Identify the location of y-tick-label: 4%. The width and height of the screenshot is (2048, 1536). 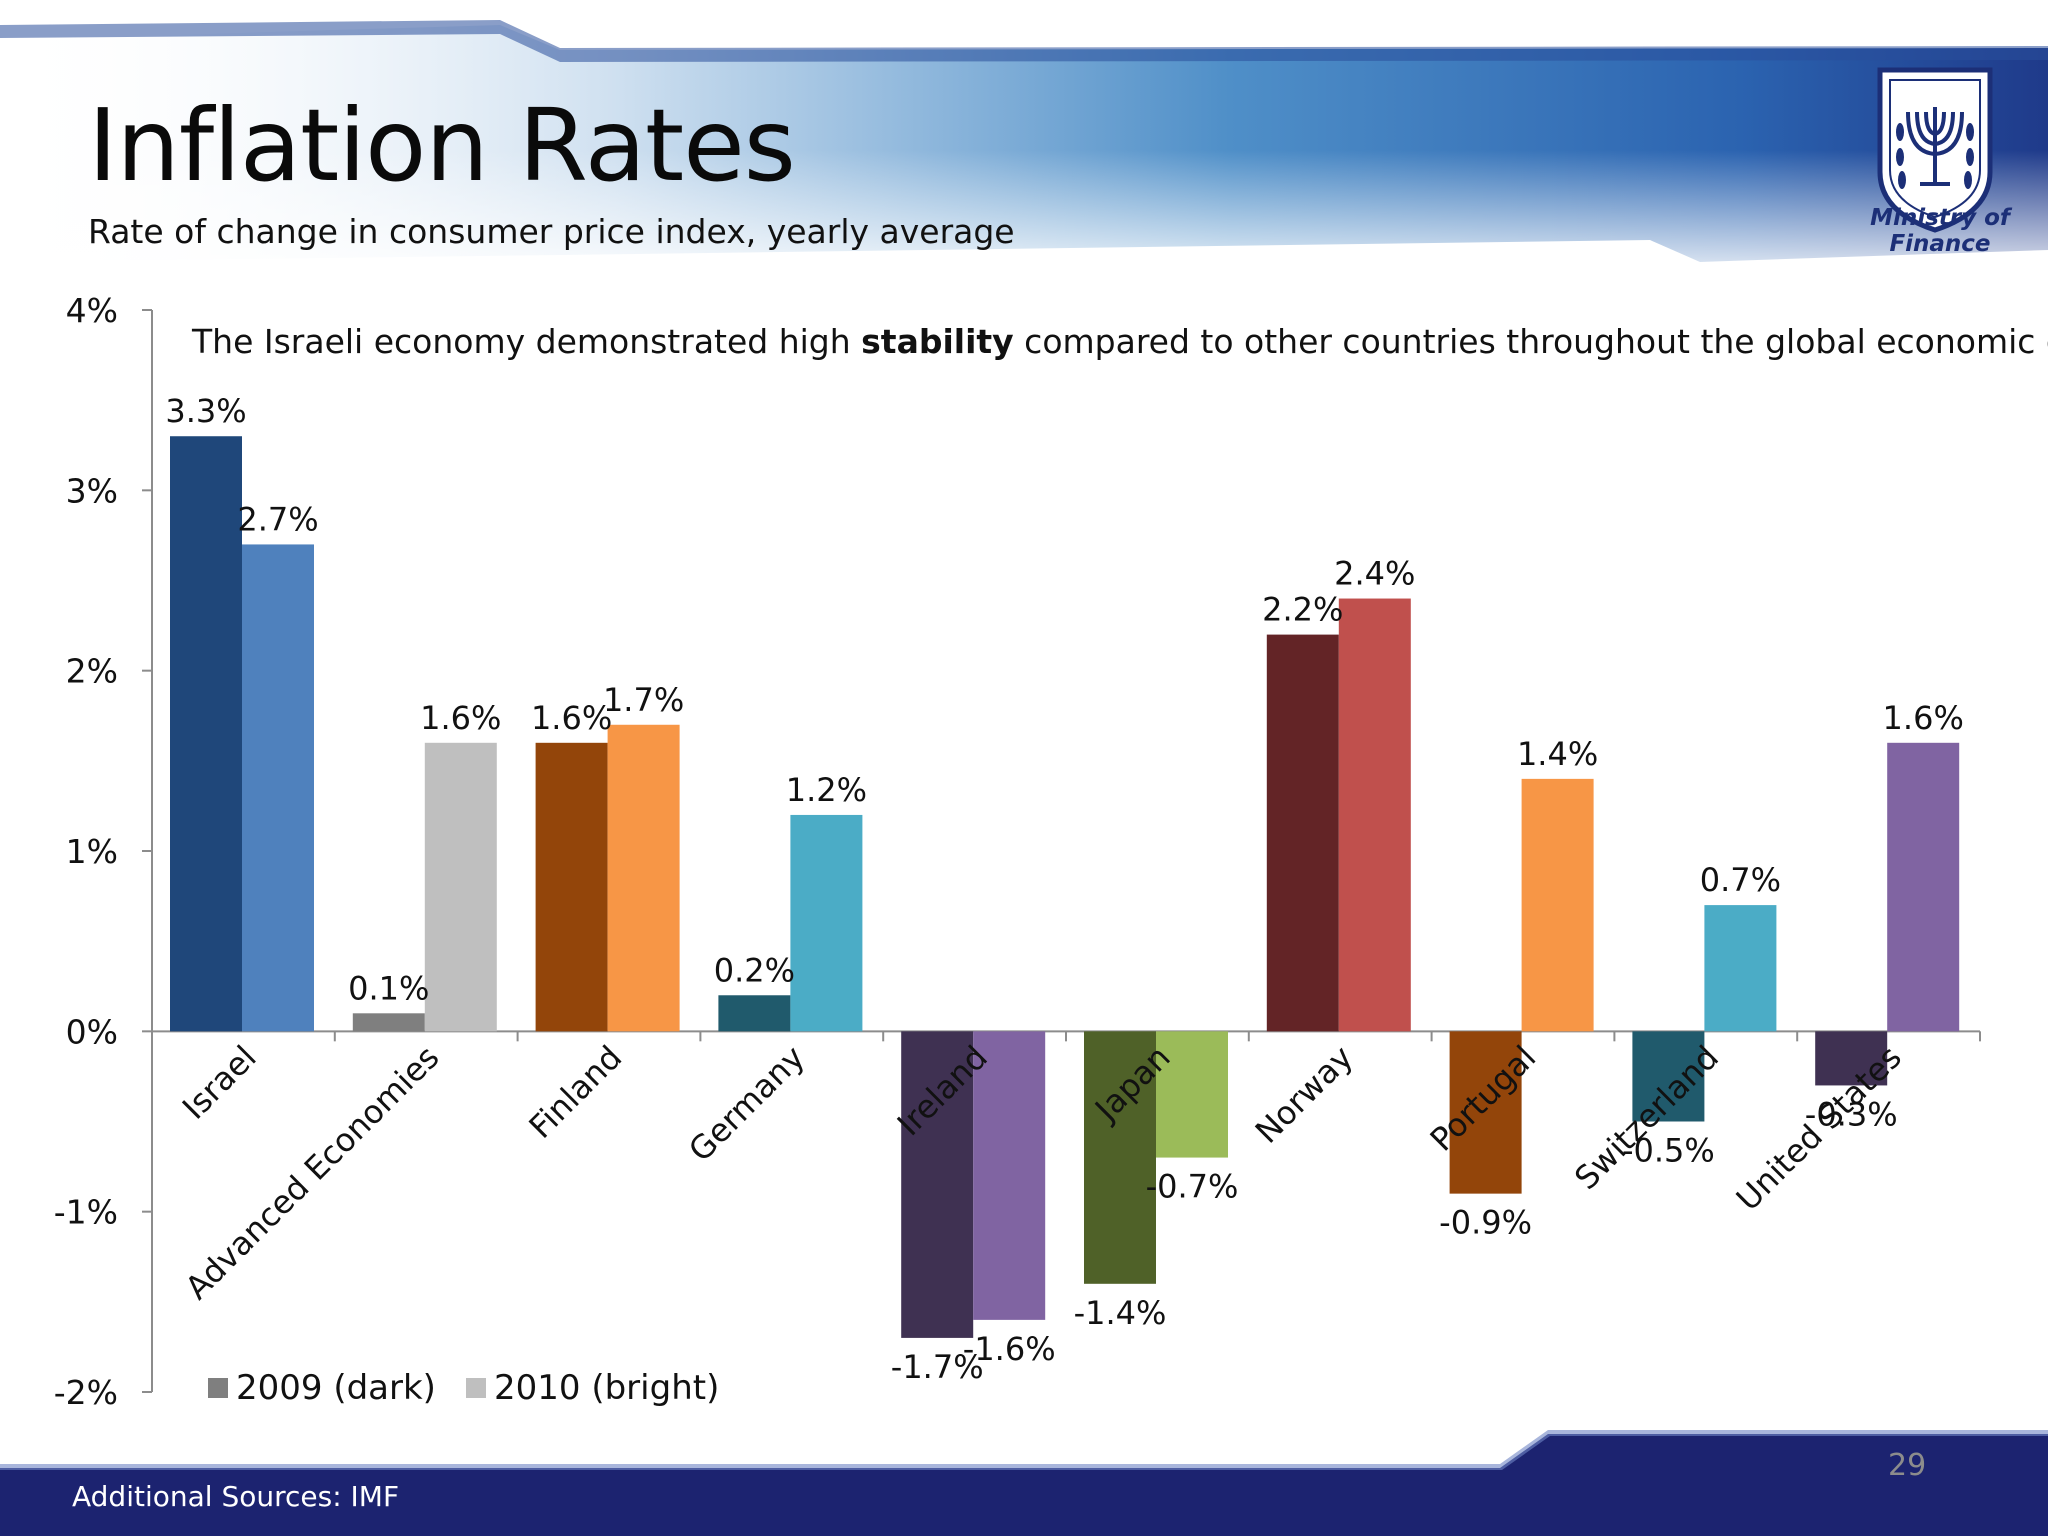
(92, 310).